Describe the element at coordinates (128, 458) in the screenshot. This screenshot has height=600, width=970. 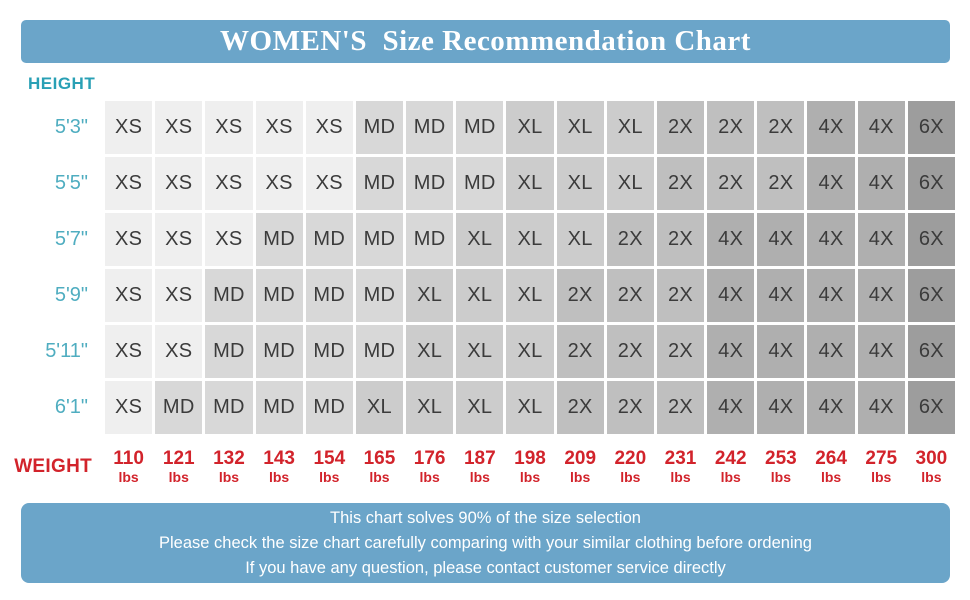
I see `weight-number: 110` at that location.